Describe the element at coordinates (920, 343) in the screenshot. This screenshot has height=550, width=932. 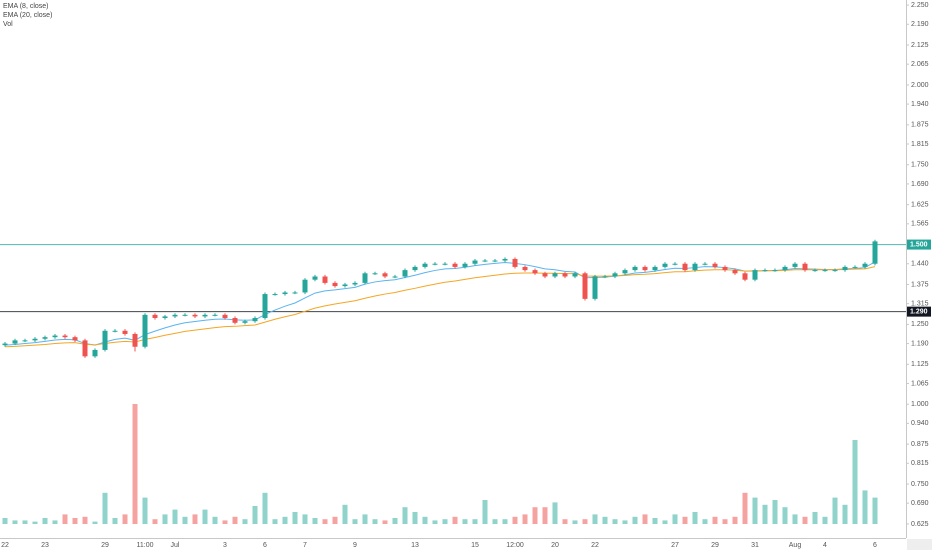
I see `y-tick-label: 1.190` at that location.